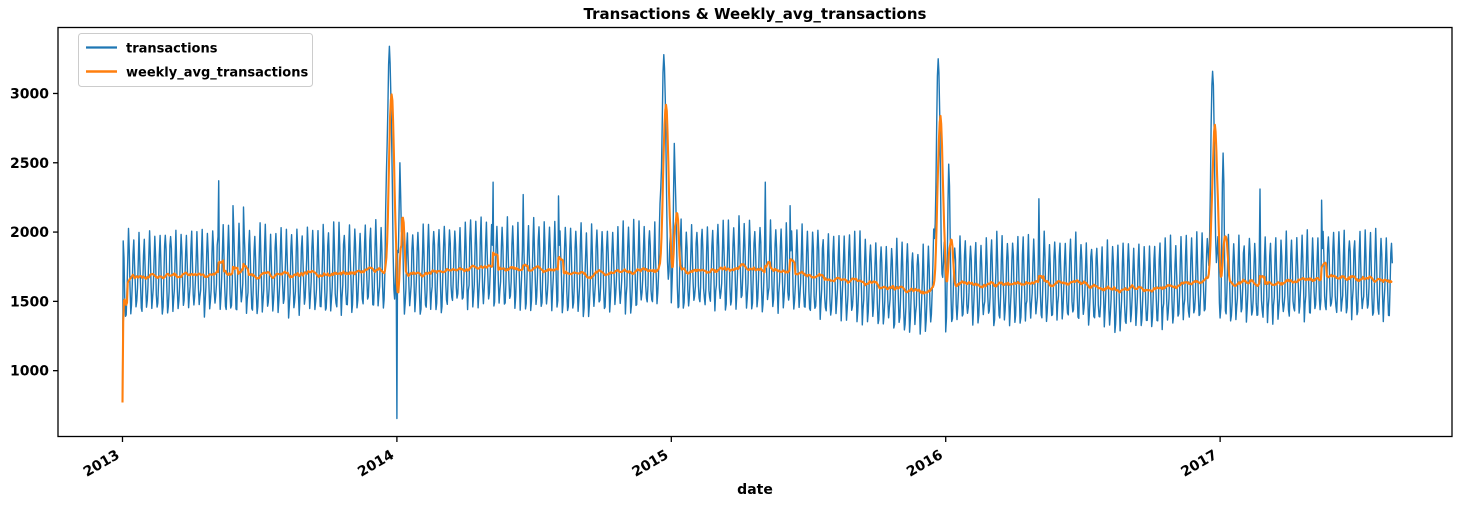 The image size is (1463, 508). I want to click on y-tick-label: 2000, so click(29, 233).